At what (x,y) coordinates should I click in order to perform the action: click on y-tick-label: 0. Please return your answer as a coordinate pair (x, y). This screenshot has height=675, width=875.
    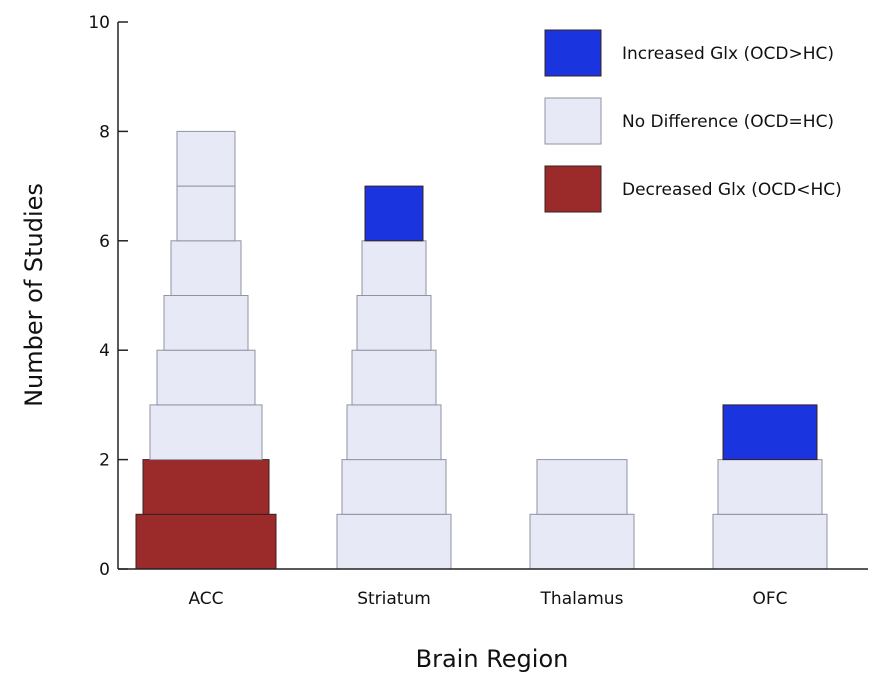
    Looking at the image, I should click on (104, 570).